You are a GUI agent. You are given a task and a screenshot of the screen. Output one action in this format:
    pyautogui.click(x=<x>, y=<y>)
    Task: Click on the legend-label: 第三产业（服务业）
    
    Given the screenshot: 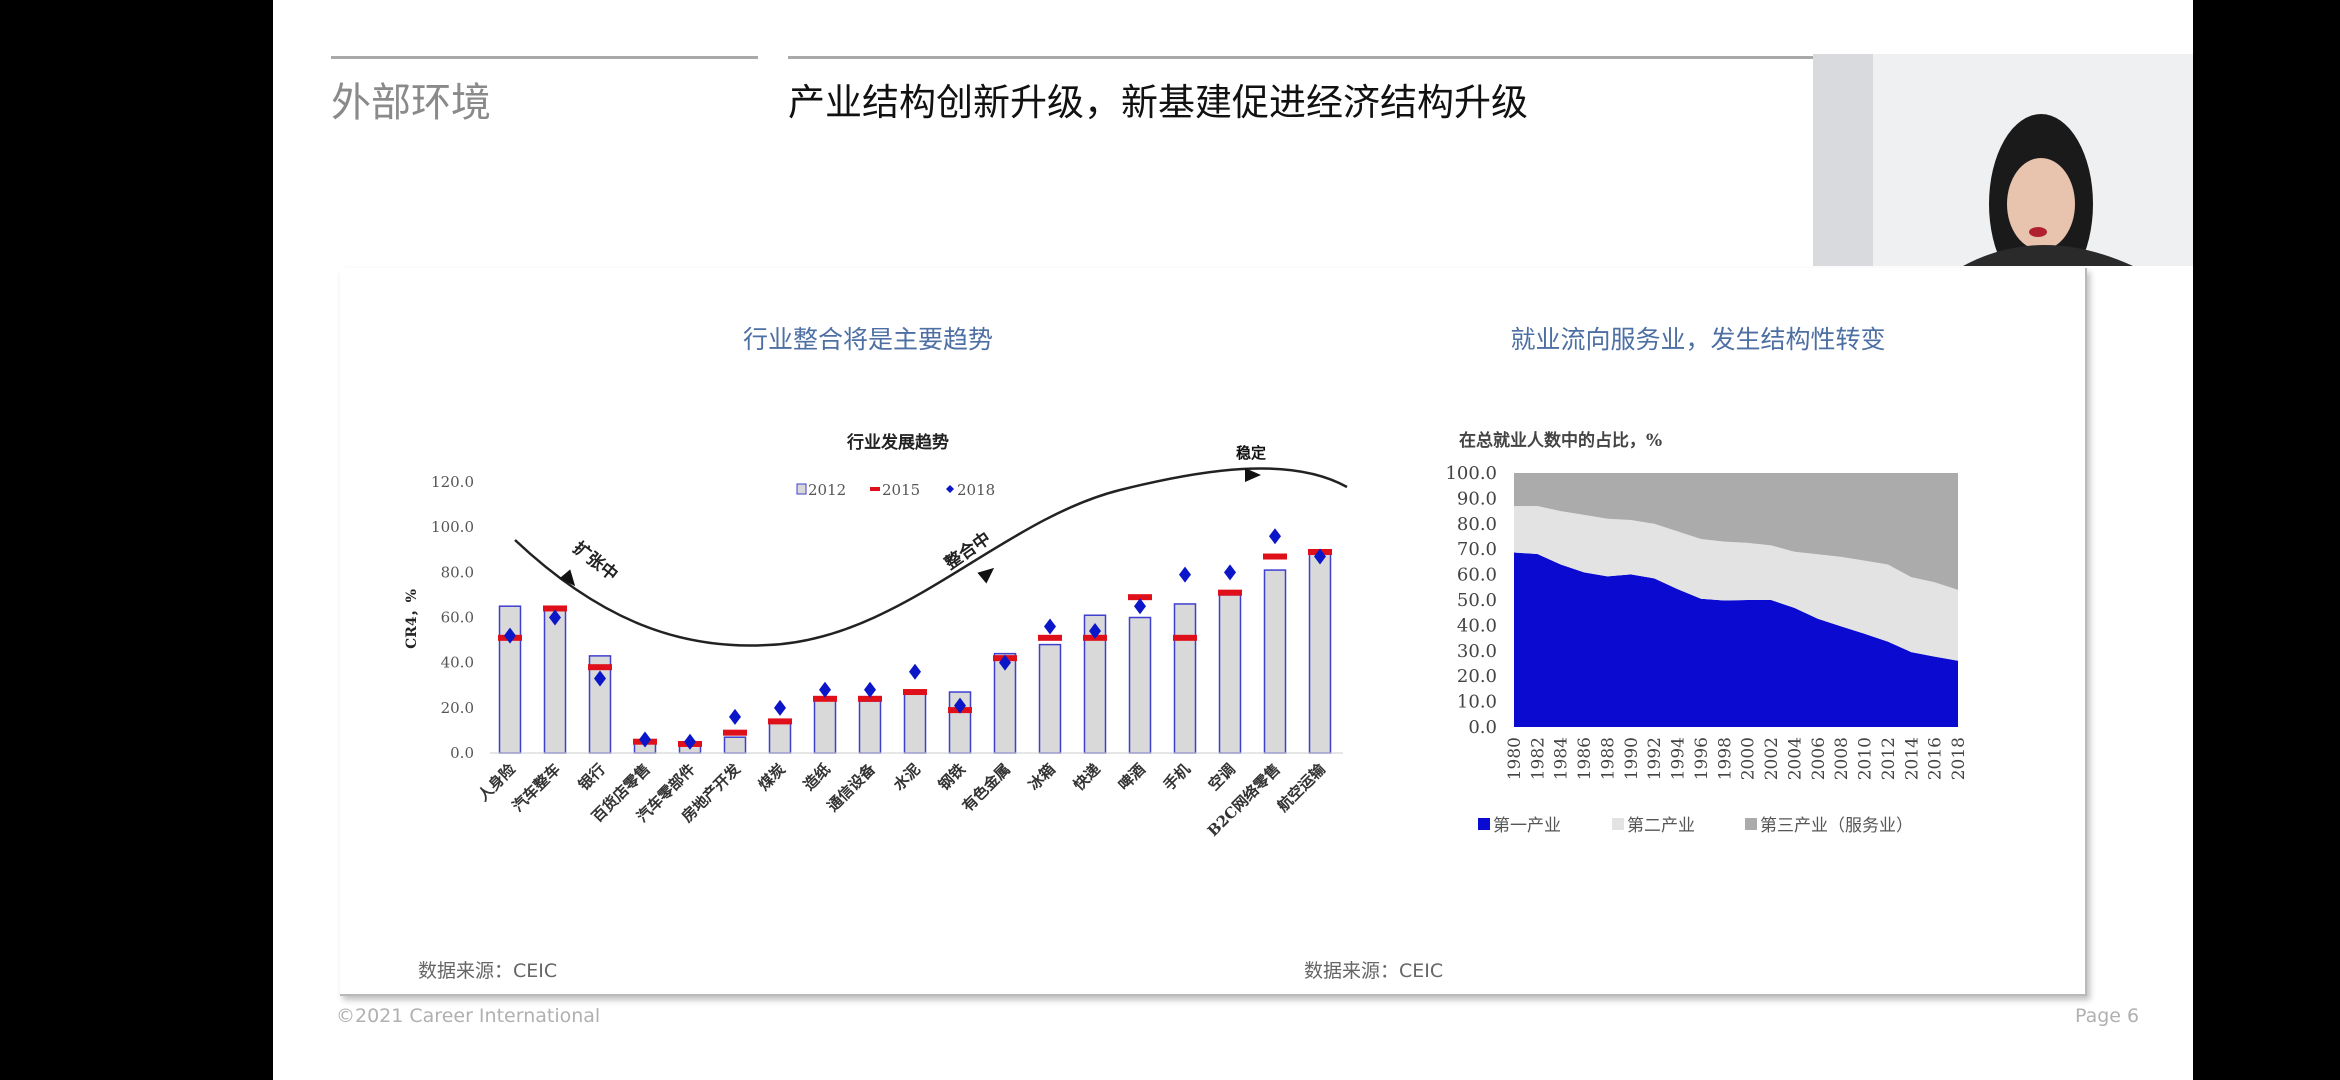 What is the action you would take?
    pyautogui.click(x=1836, y=826)
    